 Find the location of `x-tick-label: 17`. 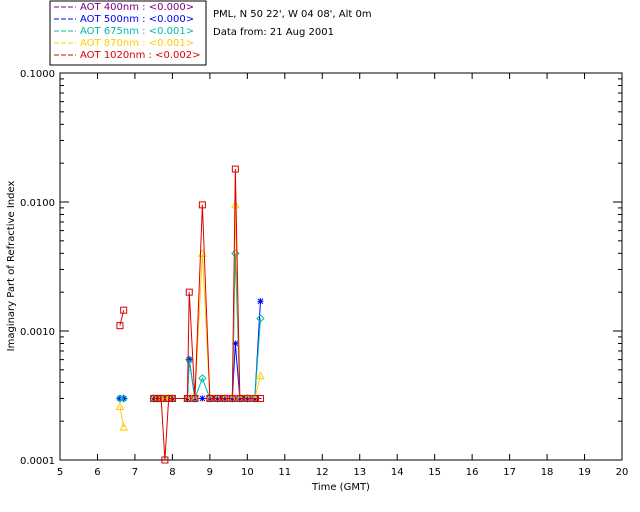

x-tick-label: 17 is located at coordinates (509, 472).